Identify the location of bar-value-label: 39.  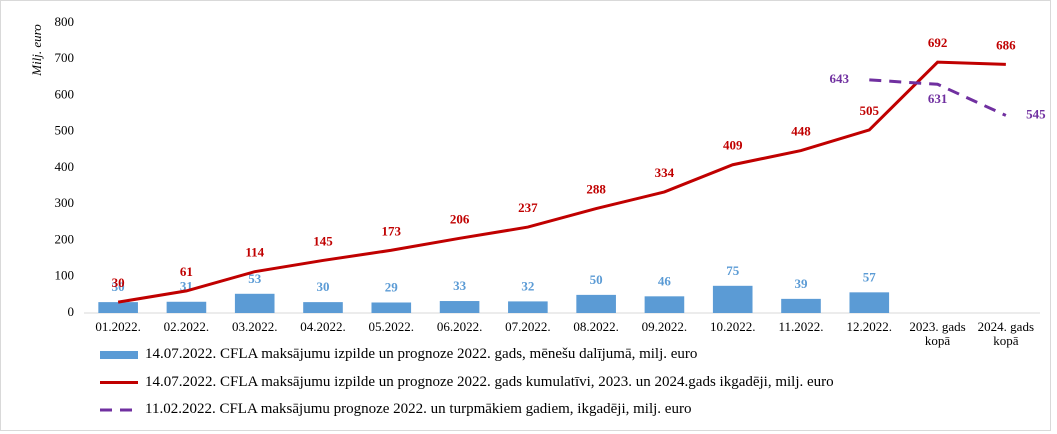
(802, 283).